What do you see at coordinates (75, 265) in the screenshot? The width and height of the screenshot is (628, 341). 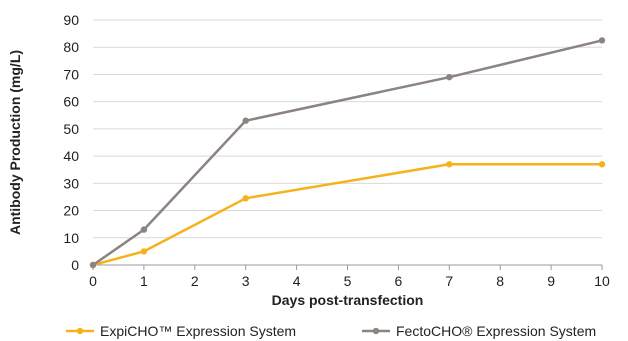 I see `y-tick-label: 0` at bounding box center [75, 265].